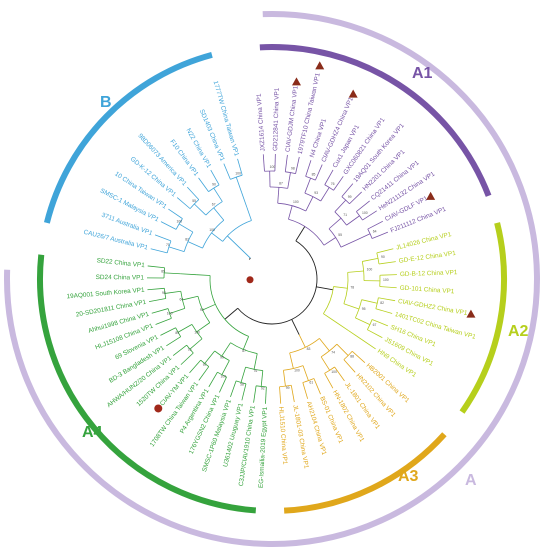 The image size is (550, 547). What do you see at coordinates (194, 201) in the screenshot?
I see `support-value: 55` at bounding box center [194, 201].